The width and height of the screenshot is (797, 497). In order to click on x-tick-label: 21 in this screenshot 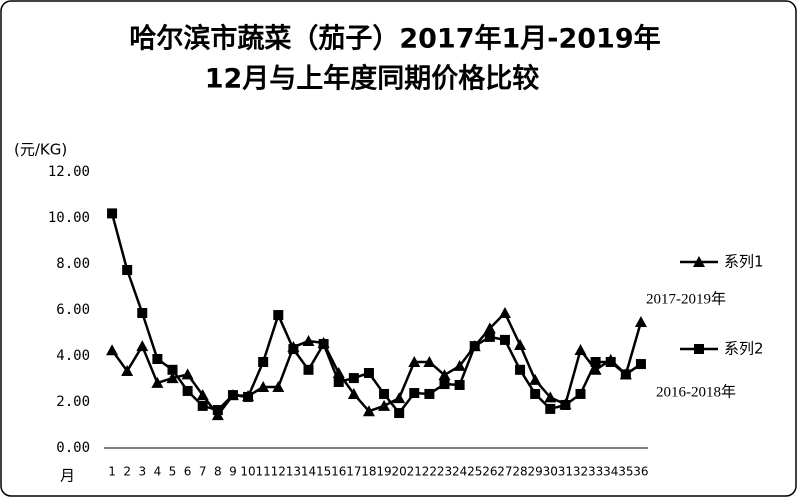, I will do `click(414, 472)`.